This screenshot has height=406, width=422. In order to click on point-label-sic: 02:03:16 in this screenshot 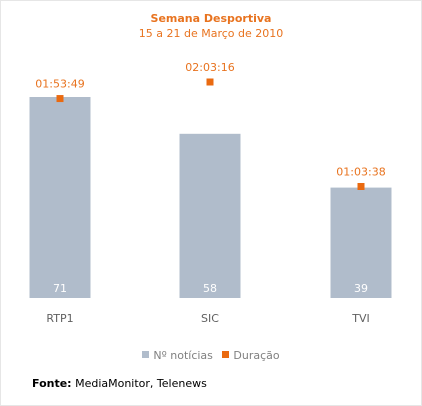, I will do `click(209, 67)`.